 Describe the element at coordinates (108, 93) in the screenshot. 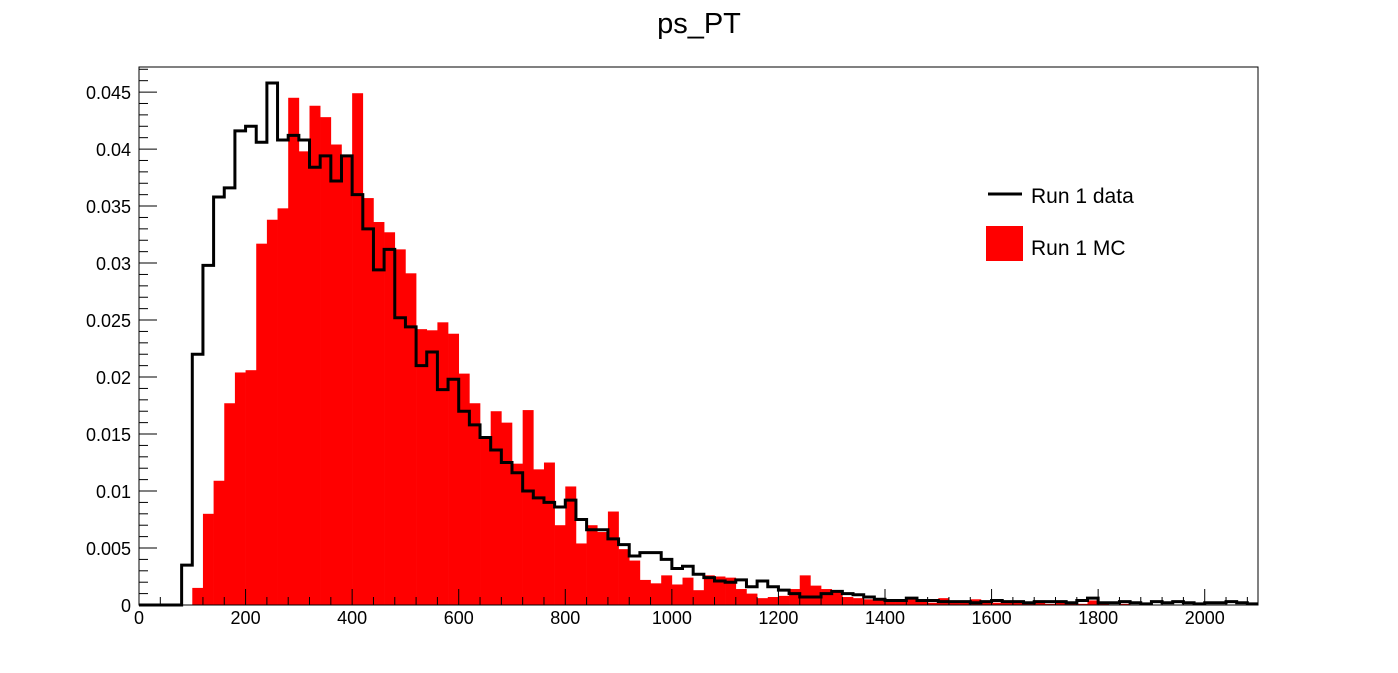

I see `y-tick-label: 0.045` at that location.